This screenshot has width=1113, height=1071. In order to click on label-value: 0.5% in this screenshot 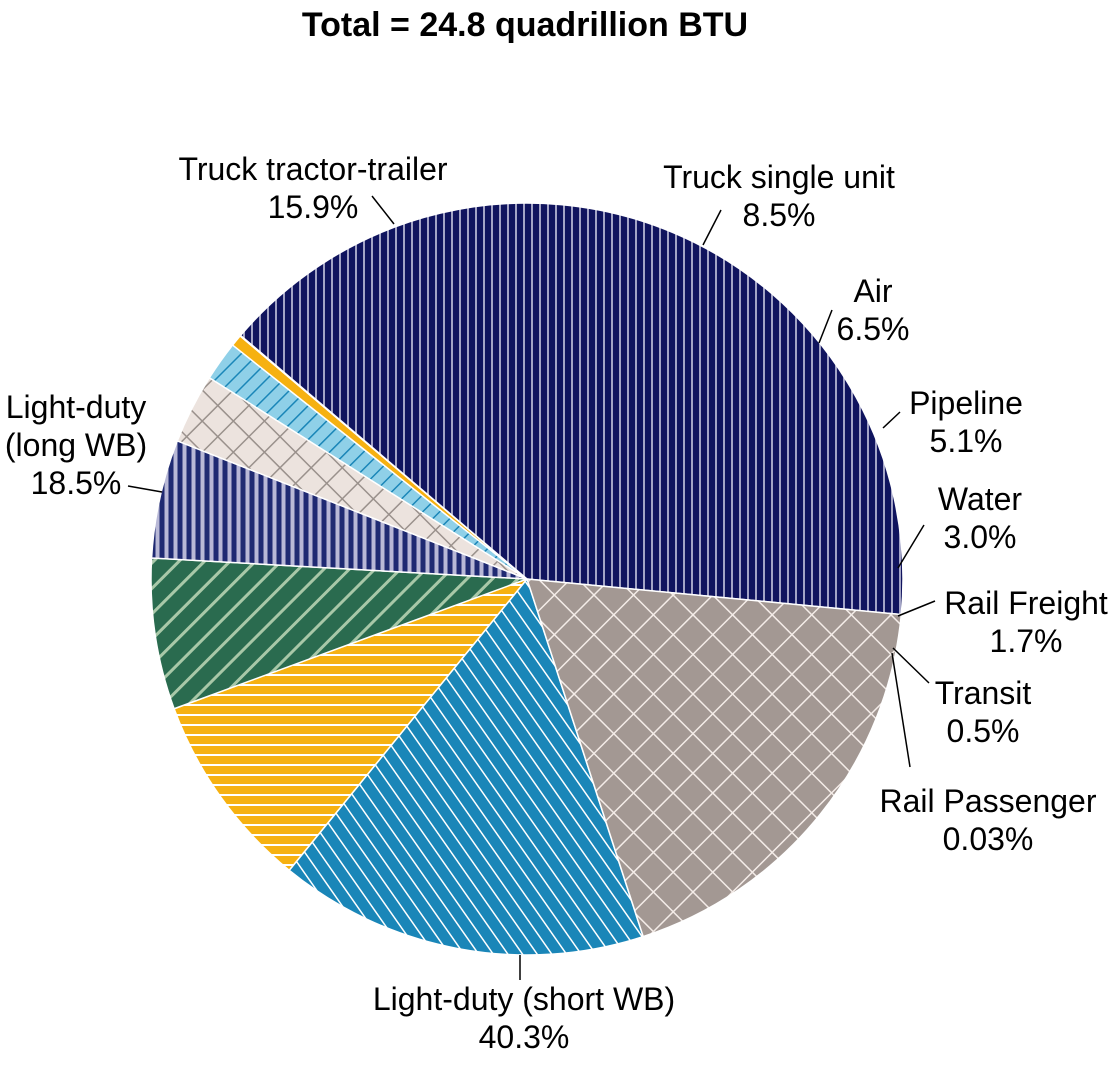, I will do `click(983, 731)`.